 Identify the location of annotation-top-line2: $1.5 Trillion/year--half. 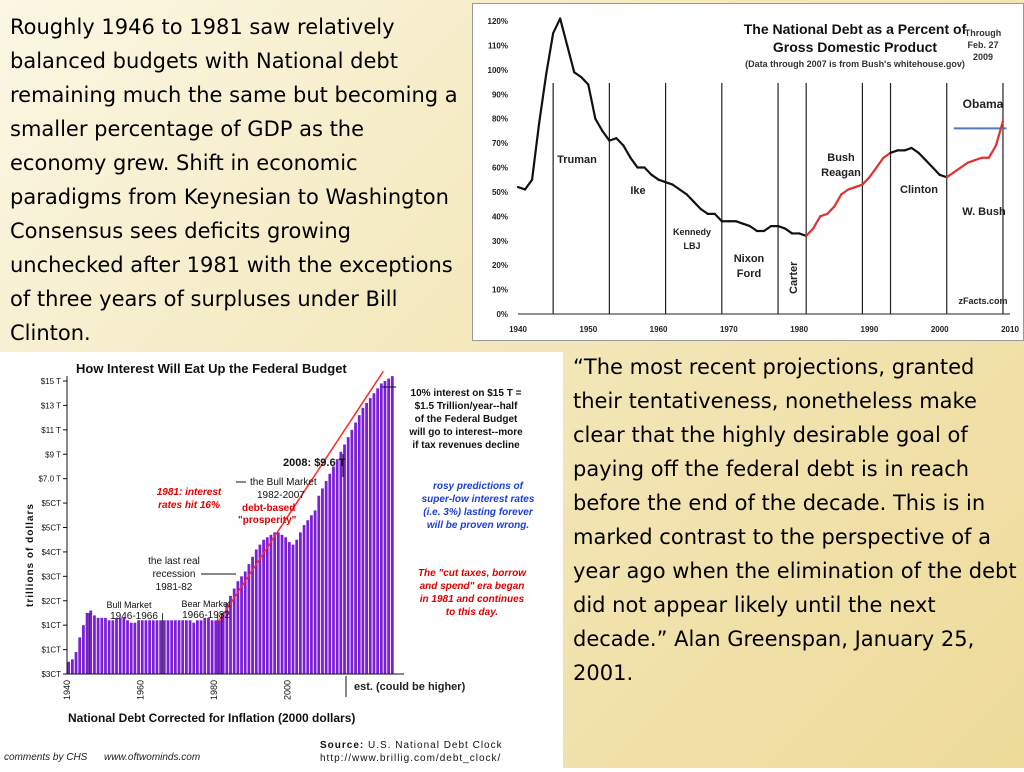
(466, 406).